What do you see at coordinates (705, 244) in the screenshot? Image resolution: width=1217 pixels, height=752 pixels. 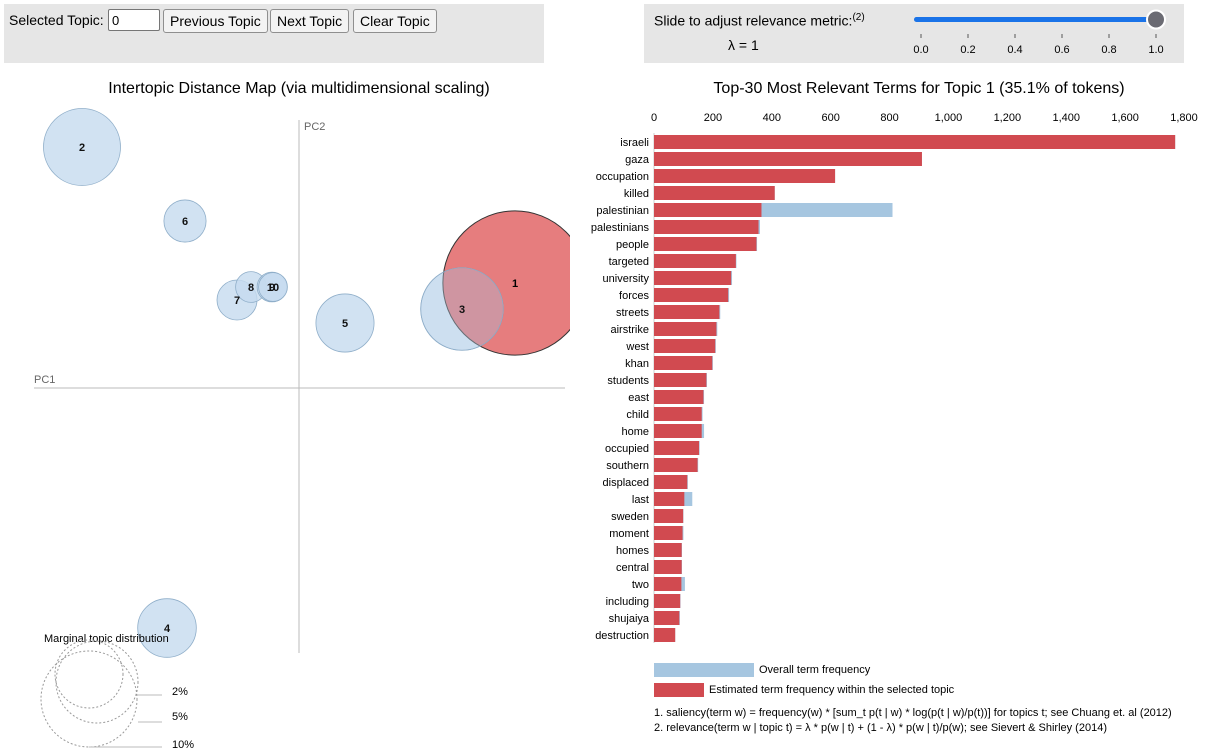 I see `bar-topic-people` at bounding box center [705, 244].